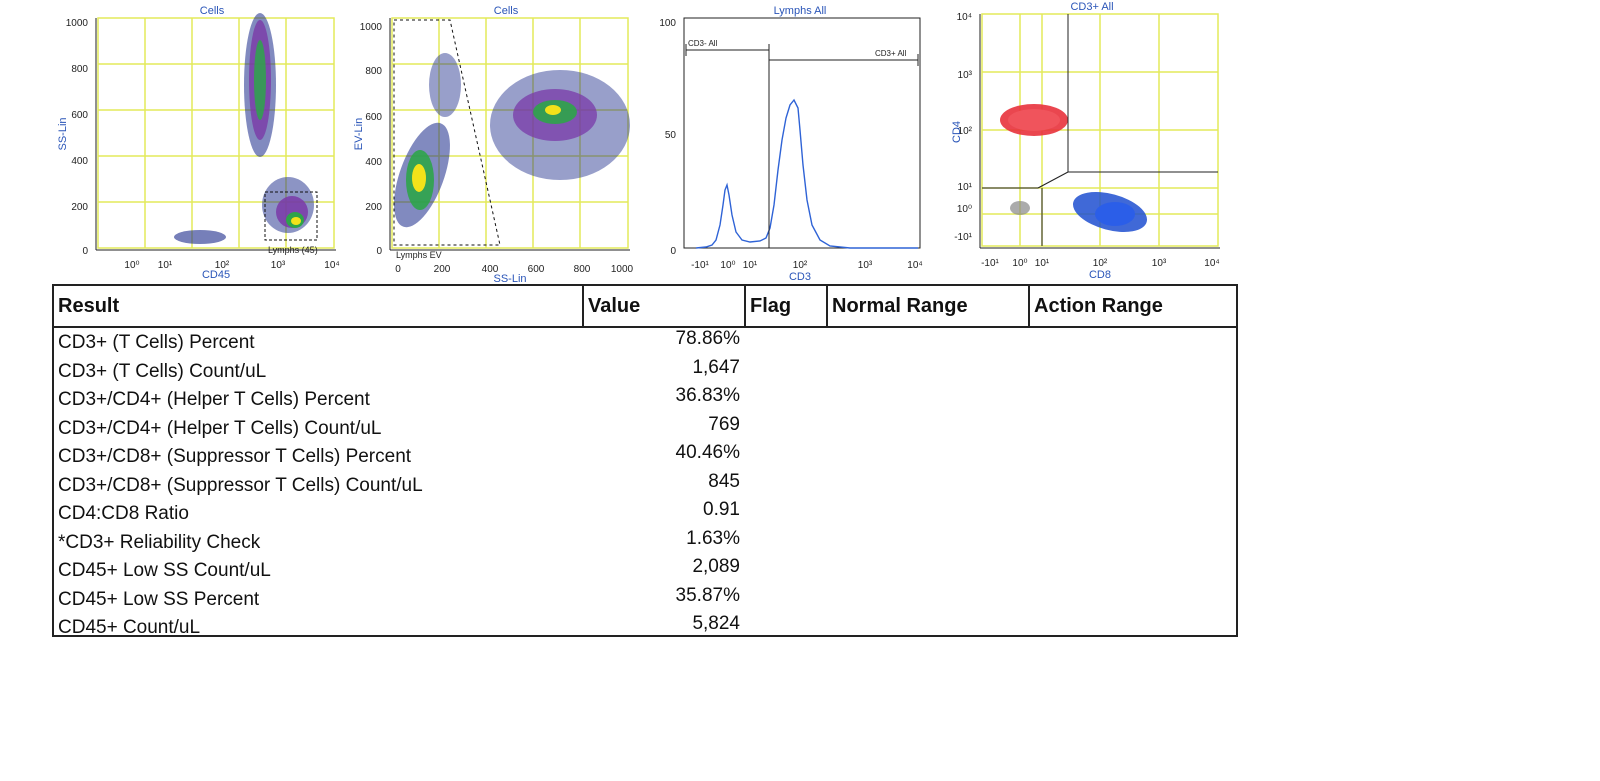 The image size is (1600, 781). Describe the element at coordinates (447, 132) in the screenshot. I see `gate-outline` at that location.